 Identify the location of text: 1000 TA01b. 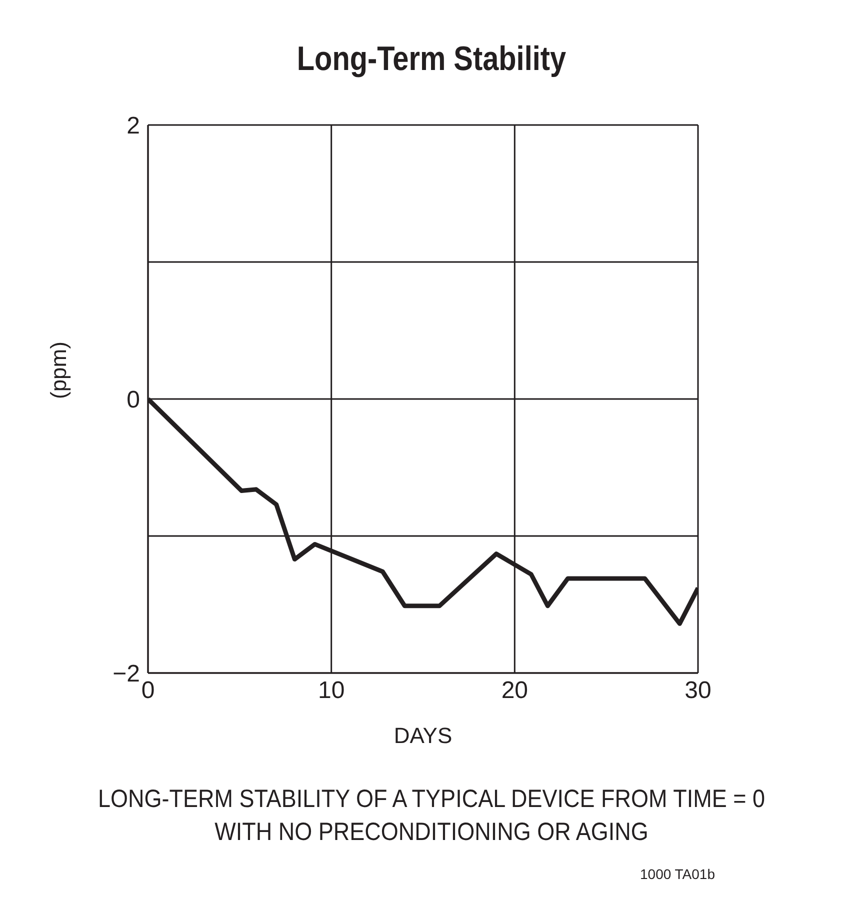
(677, 874).